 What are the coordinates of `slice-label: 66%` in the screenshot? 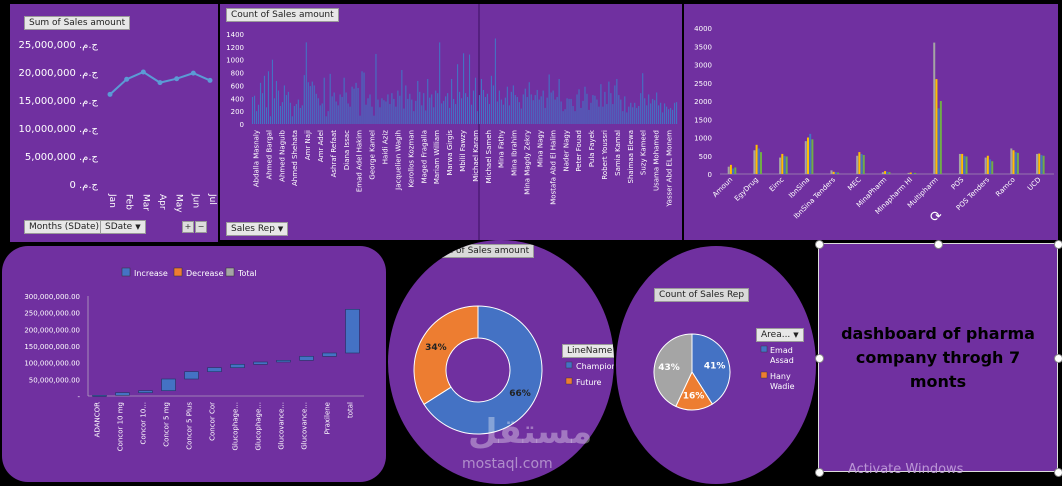 It's located at (520, 394).